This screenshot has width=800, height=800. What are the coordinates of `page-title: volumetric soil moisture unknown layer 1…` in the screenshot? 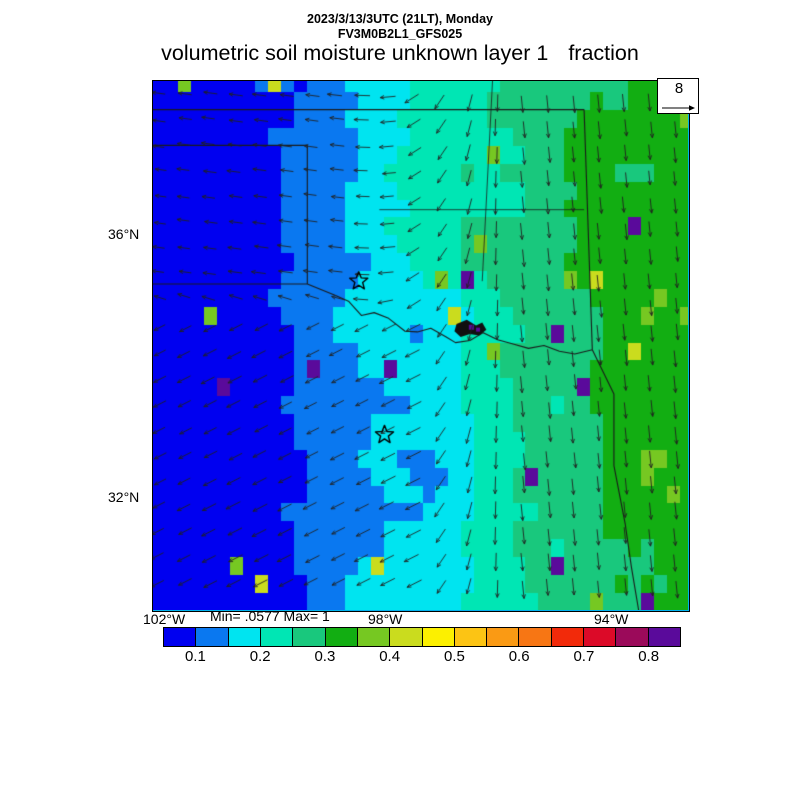 It's located at (400, 53).